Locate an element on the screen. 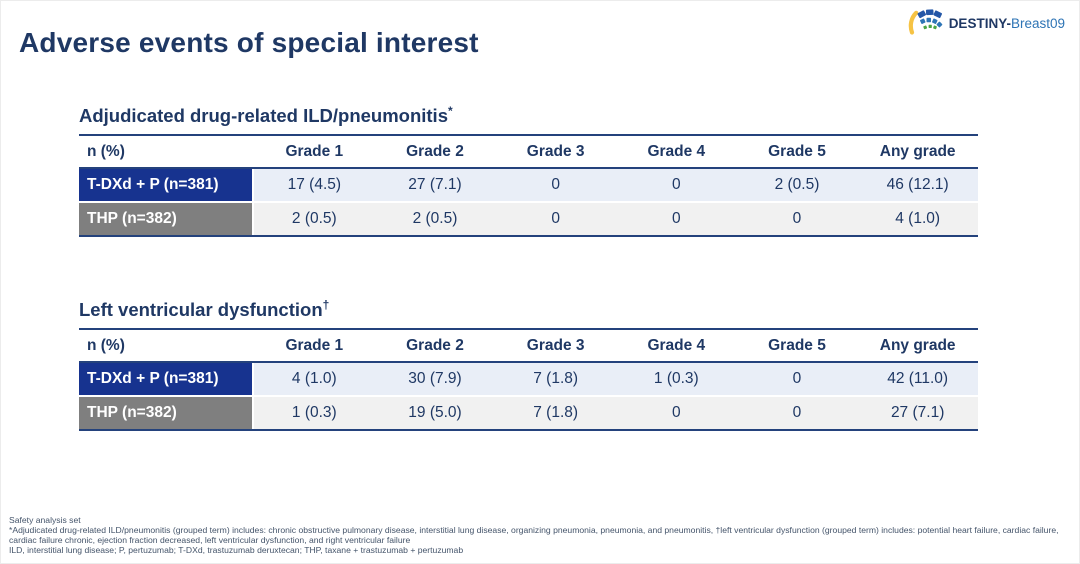  section-title-lvd-text: Left ventricular dysfunction is located at coordinates (201, 310).